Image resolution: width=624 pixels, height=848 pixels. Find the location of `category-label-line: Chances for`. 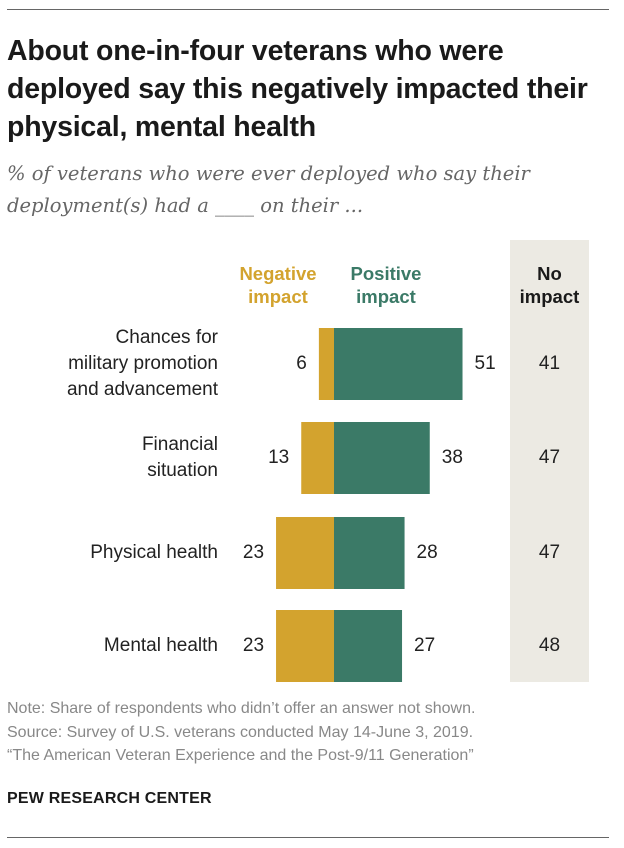

category-label-line: Chances for is located at coordinates (166, 337).